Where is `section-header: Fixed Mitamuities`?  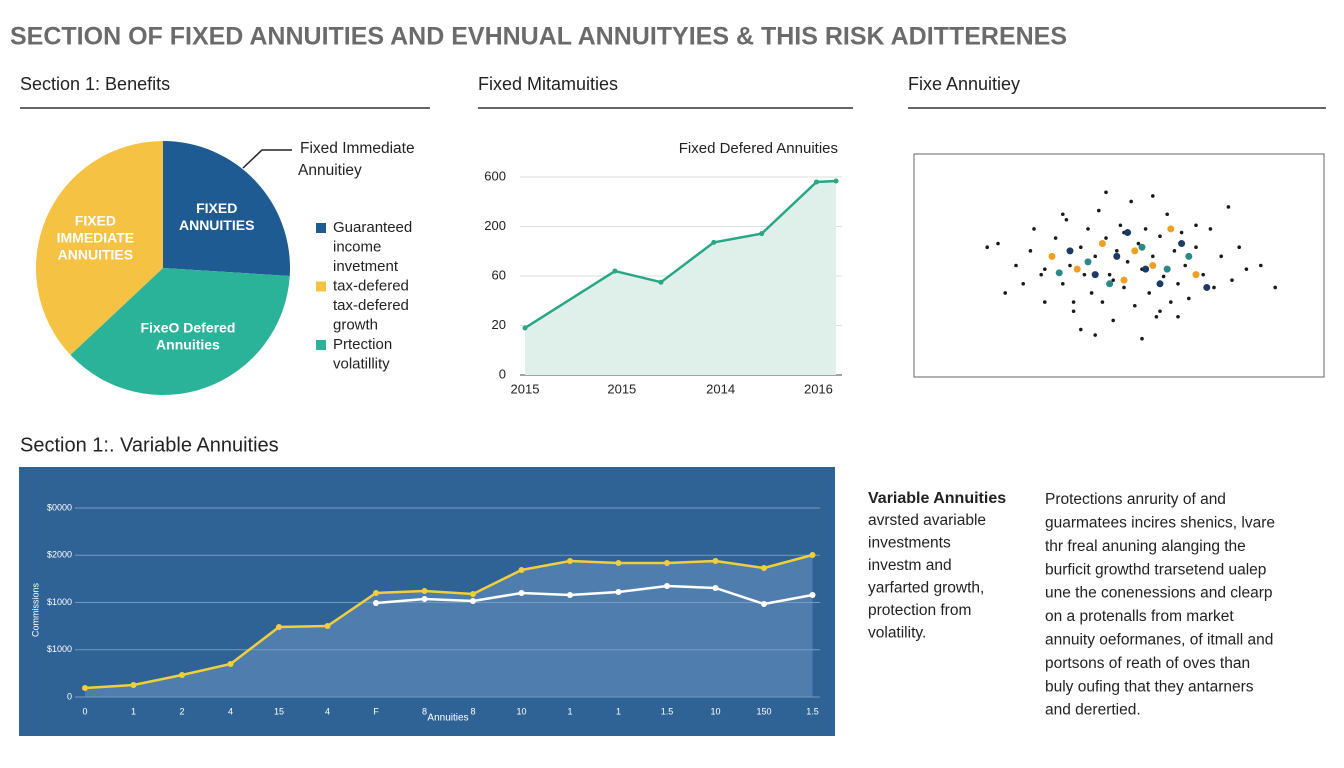 section-header: Fixed Mitamuities is located at coordinates (548, 84).